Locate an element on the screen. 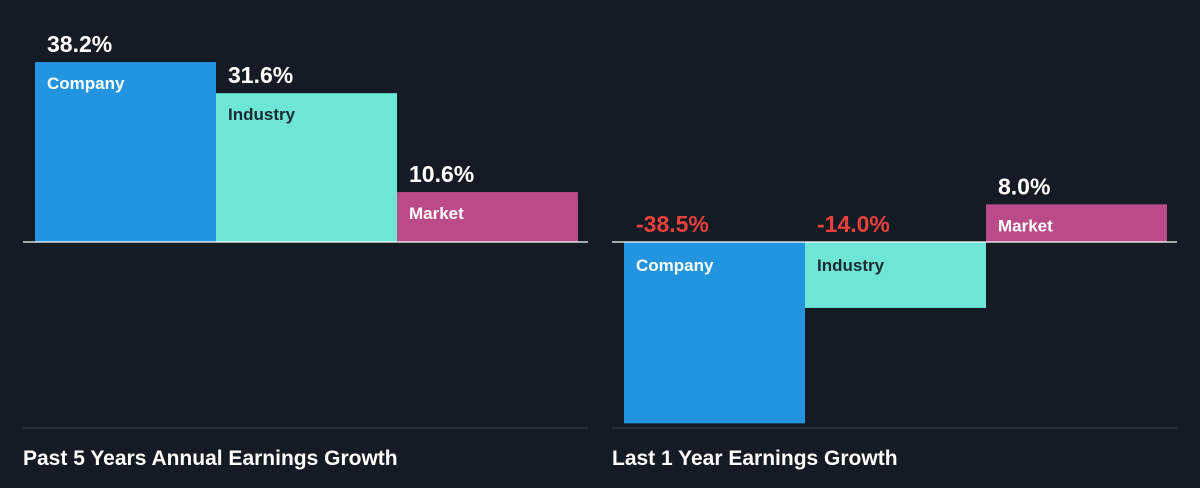  industry-value-label: 31.6% is located at coordinates (260, 75).